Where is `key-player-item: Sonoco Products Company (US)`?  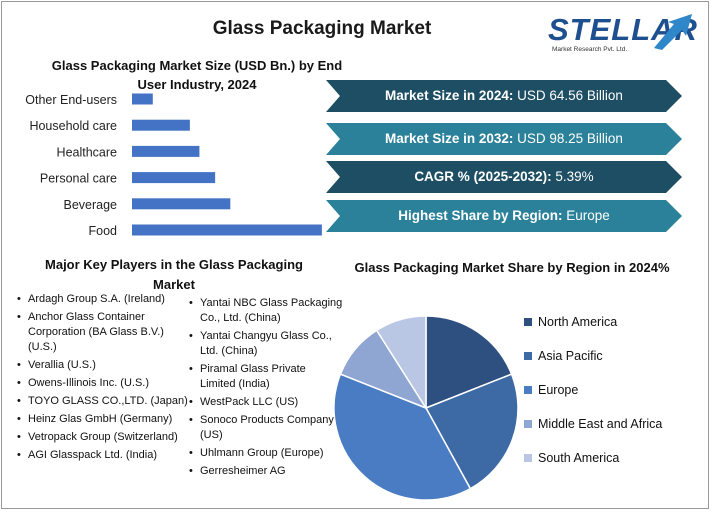
key-player-item: Sonoco Products Company (US) is located at coordinates (266, 428).